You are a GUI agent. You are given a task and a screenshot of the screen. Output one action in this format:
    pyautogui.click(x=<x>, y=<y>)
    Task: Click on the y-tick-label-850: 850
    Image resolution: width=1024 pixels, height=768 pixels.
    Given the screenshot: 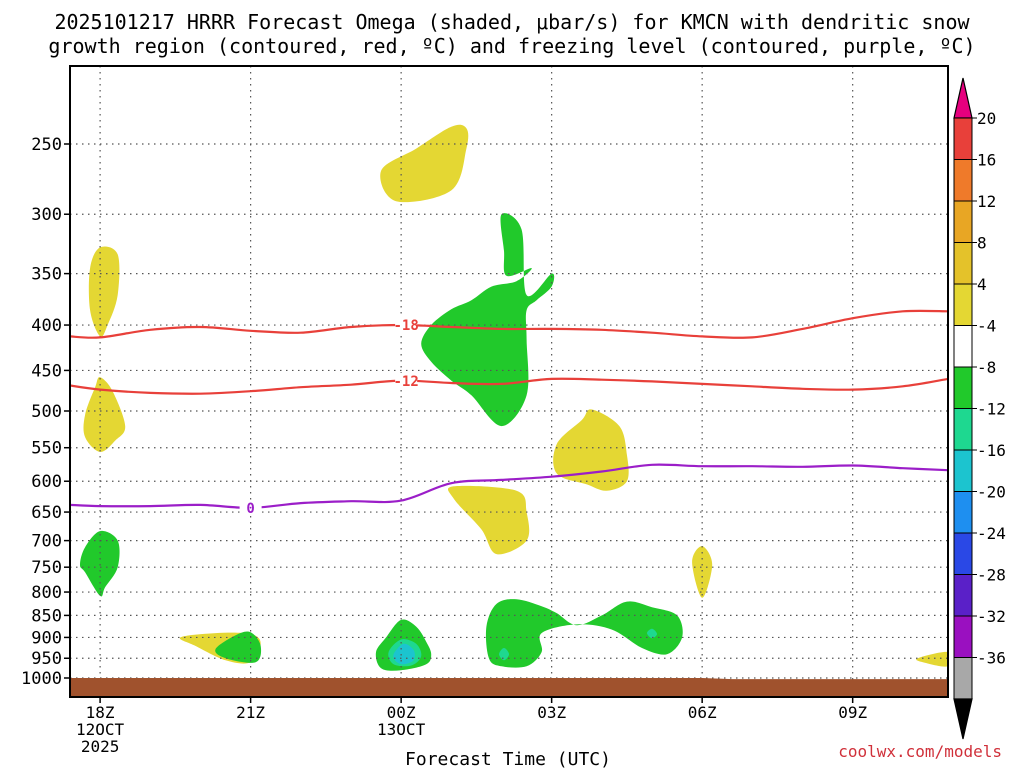 What is the action you would take?
    pyautogui.click(x=46, y=616)
    